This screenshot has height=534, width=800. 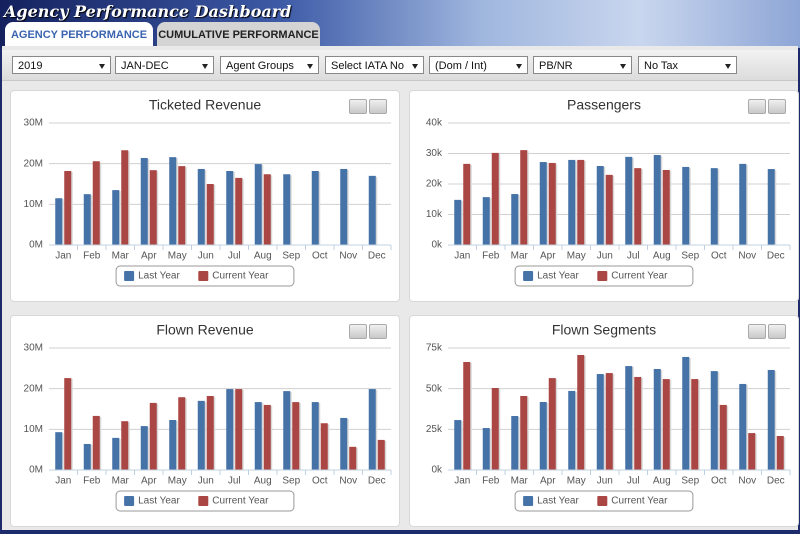 What do you see at coordinates (478, 65) in the screenshot?
I see `dropdown: (Dom / Int)` at bounding box center [478, 65].